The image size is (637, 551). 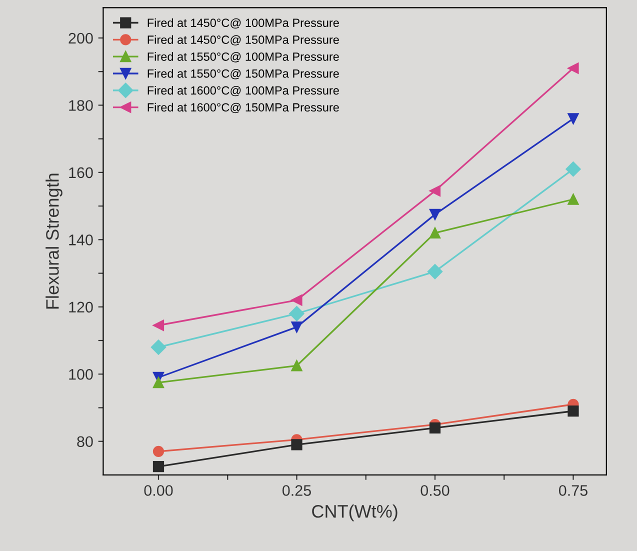 I want to click on legend-label: Fired at 1600°C@ 100MPa Pressure, so click(x=243, y=91).